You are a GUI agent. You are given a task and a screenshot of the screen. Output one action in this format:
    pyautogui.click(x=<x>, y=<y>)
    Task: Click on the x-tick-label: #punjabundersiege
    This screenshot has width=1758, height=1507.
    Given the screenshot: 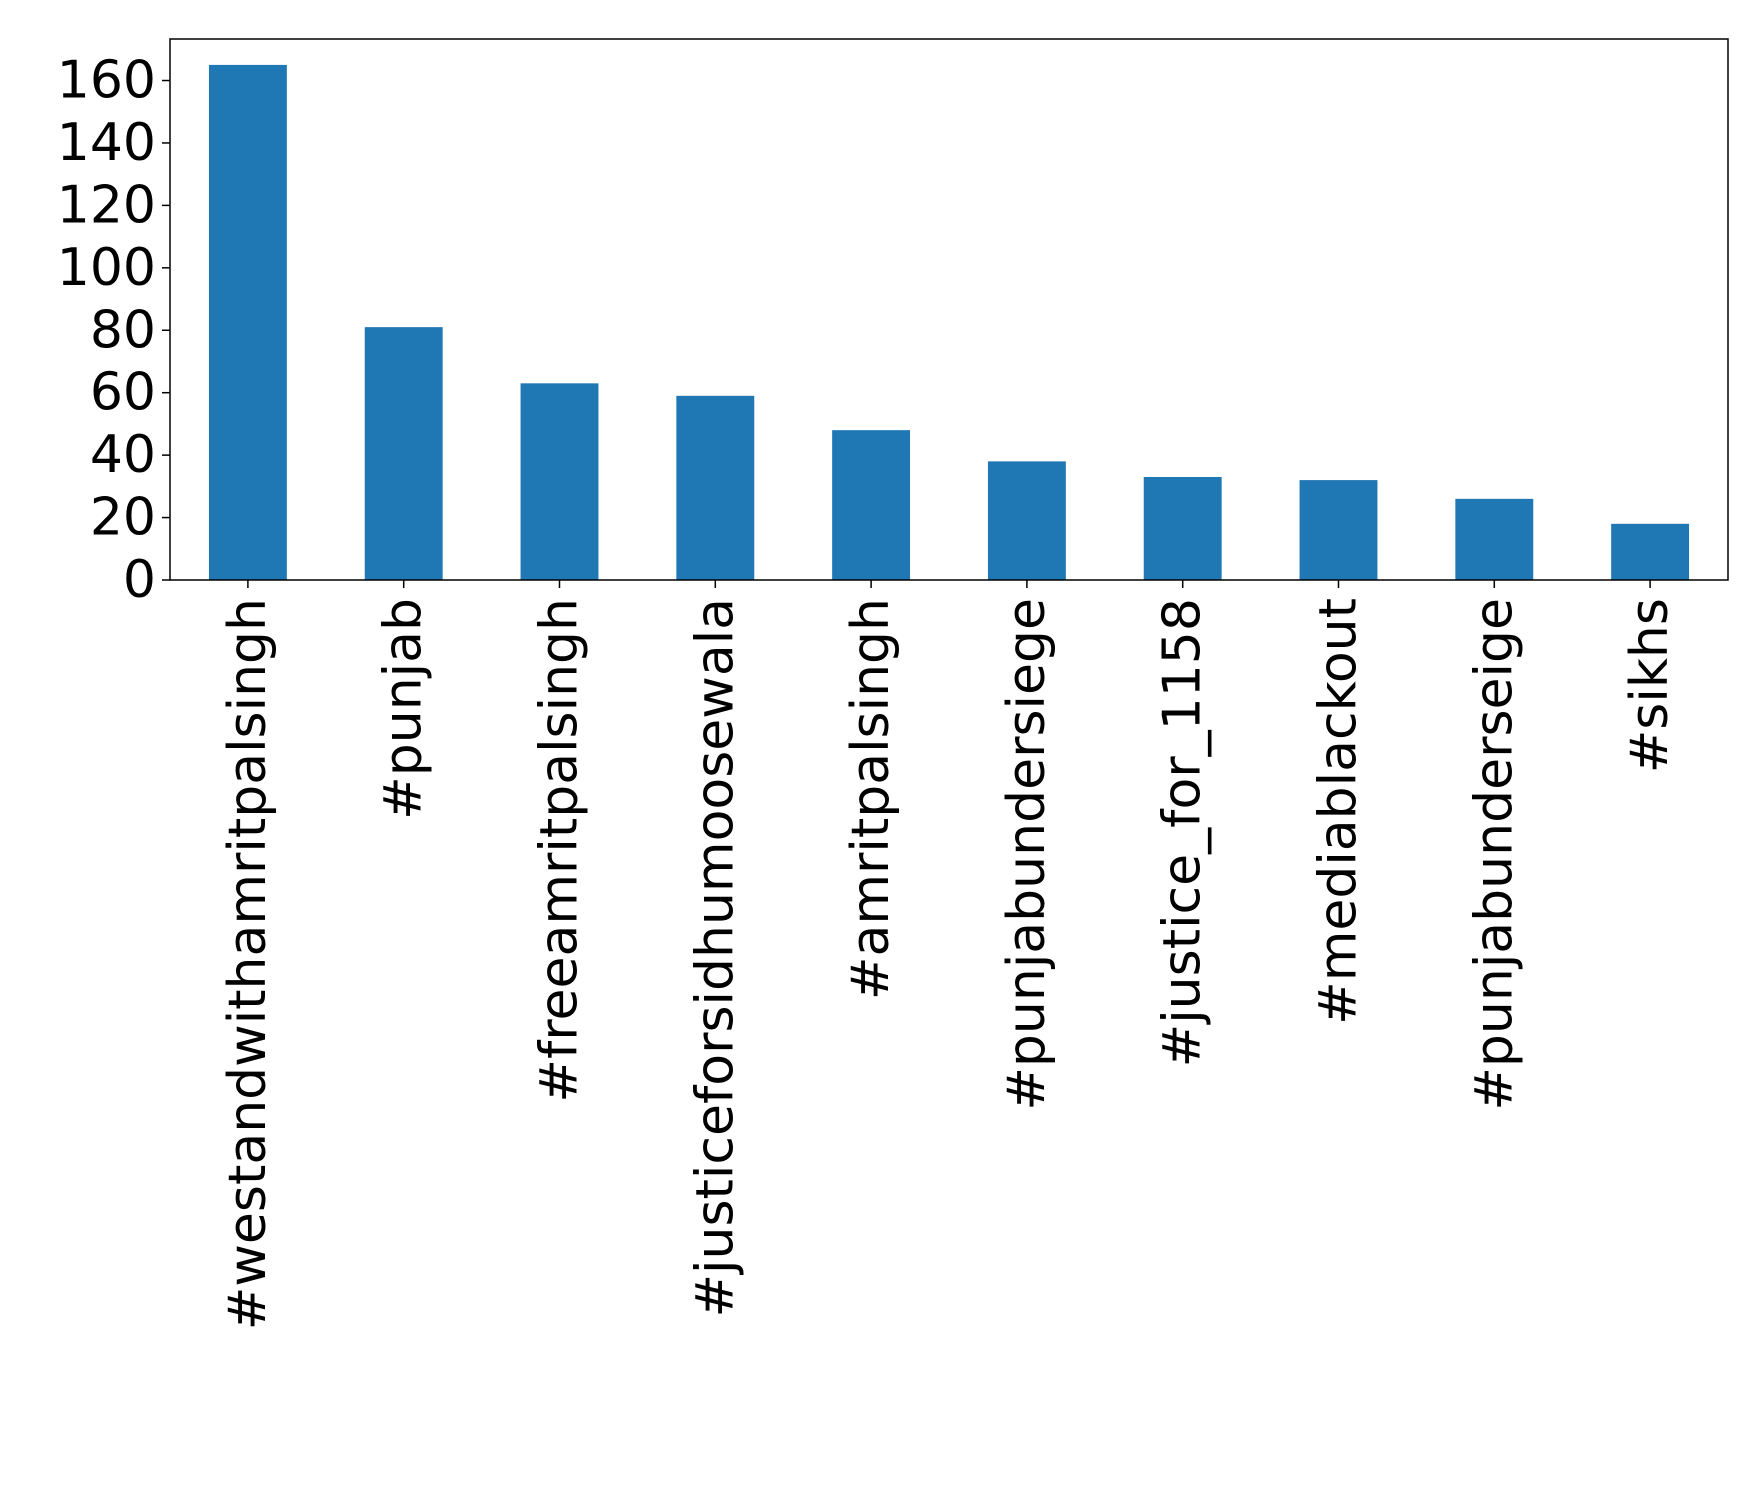 What is the action you would take?
    pyautogui.click(x=1027, y=854)
    